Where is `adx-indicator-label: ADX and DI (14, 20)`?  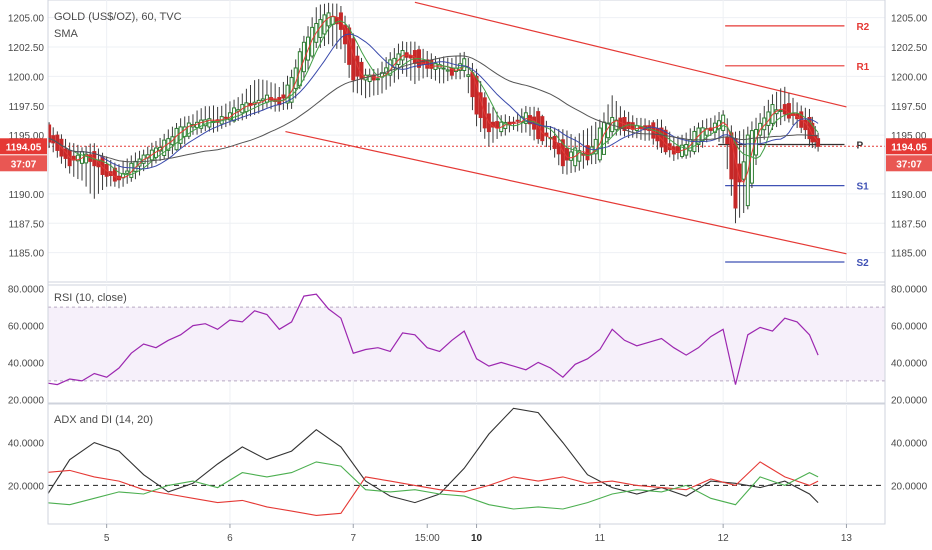 adx-indicator-label: ADX and DI (14, 20) is located at coordinates (103, 420).